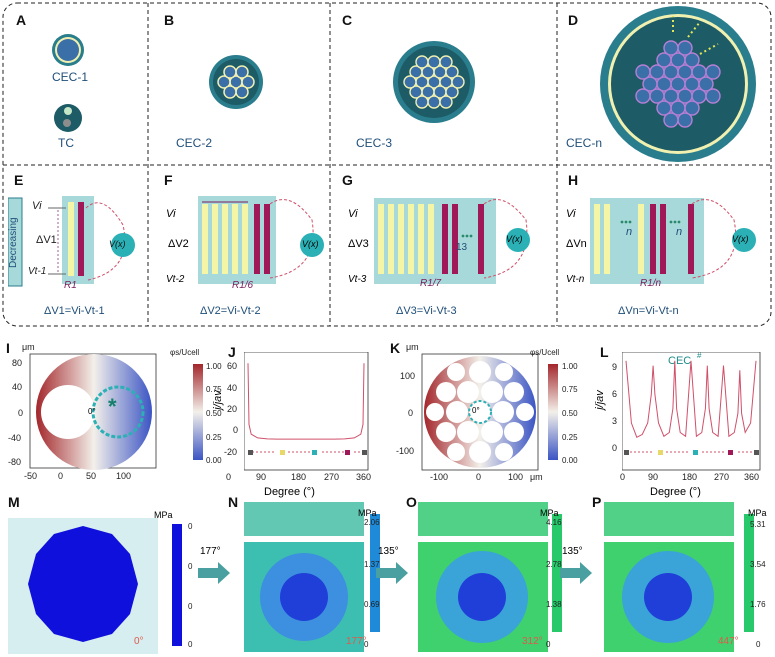 The image size is (775, 657). What do you see at coordinates (740, 239) in the screenshot?
I see `h-vx: V(x)` at bounding box center [740, 239].